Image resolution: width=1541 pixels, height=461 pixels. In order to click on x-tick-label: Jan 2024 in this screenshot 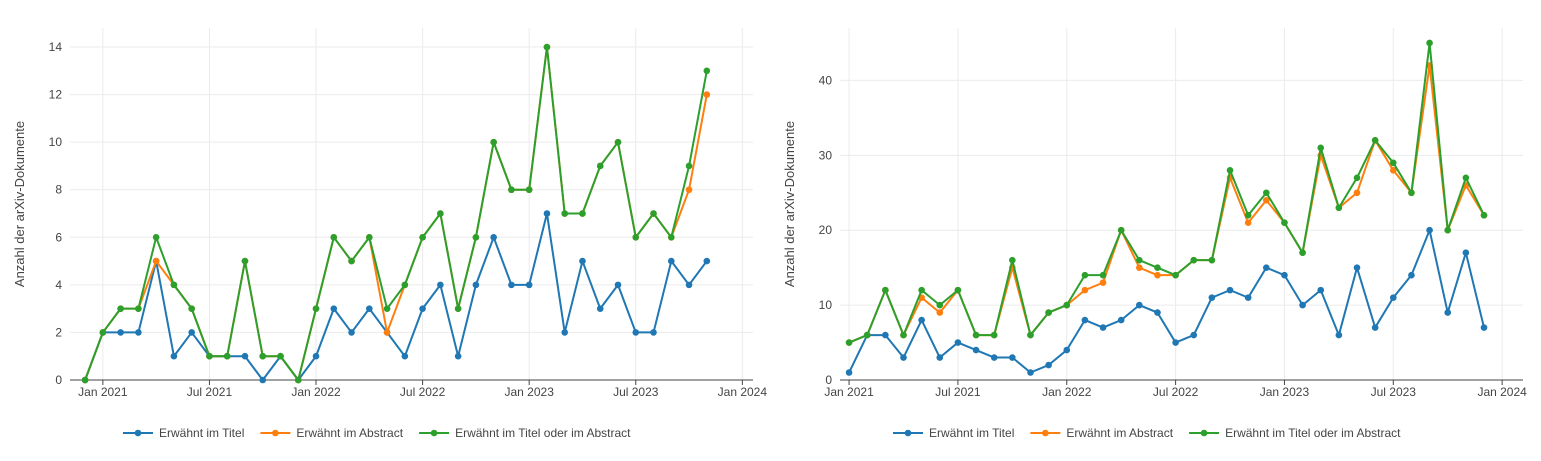, I will do `click(743, 392)`.